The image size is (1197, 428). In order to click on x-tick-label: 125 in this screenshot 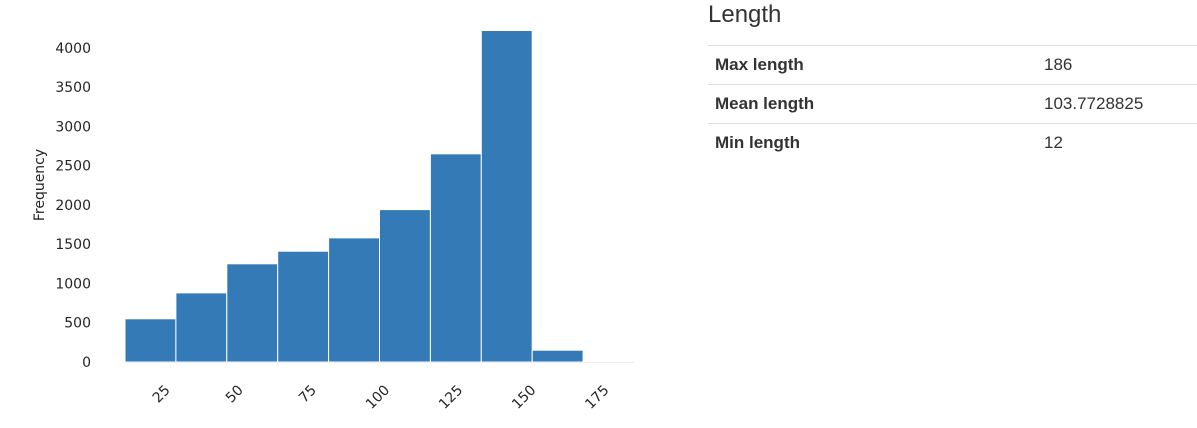, I will do `click(451, 397)`.